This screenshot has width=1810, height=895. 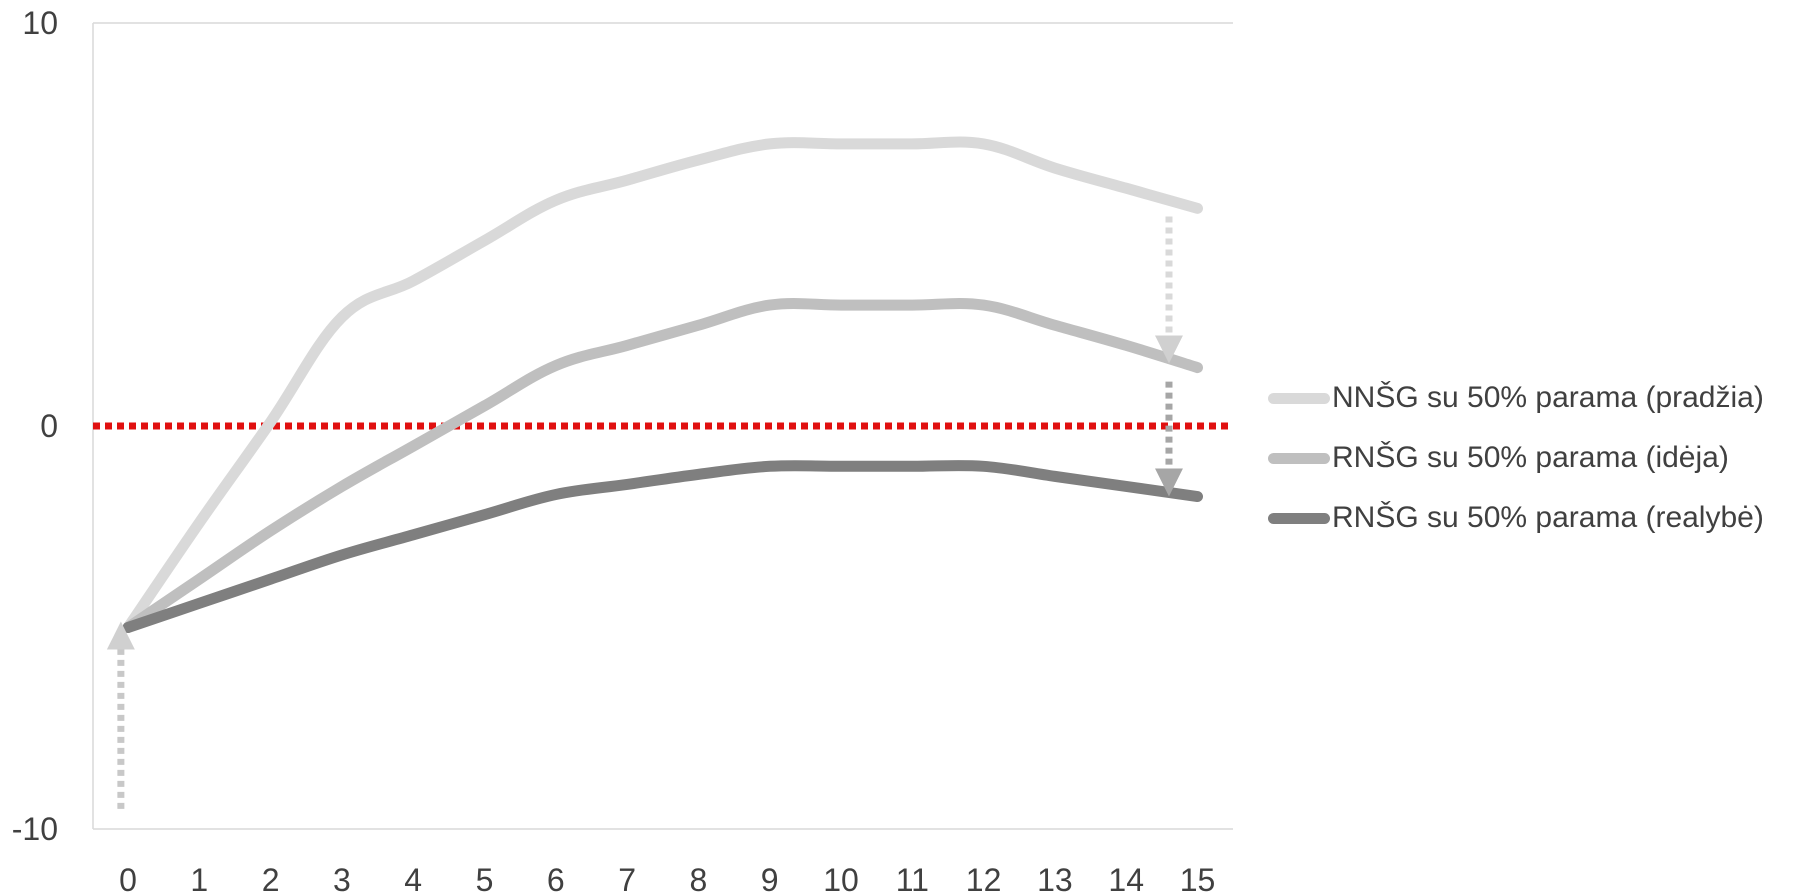 What do you see at coordinates (413, 878) in the screenshot?
I see `x-tick-label: 4` at bounding box center [413, 878].